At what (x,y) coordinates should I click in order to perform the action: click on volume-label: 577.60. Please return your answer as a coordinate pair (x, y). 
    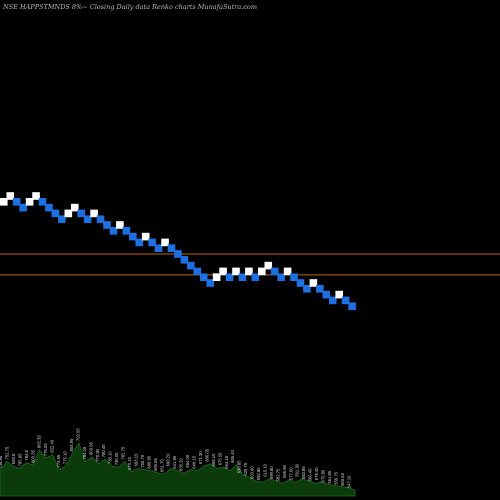
    Looking at the image, I should click on (290, 473).